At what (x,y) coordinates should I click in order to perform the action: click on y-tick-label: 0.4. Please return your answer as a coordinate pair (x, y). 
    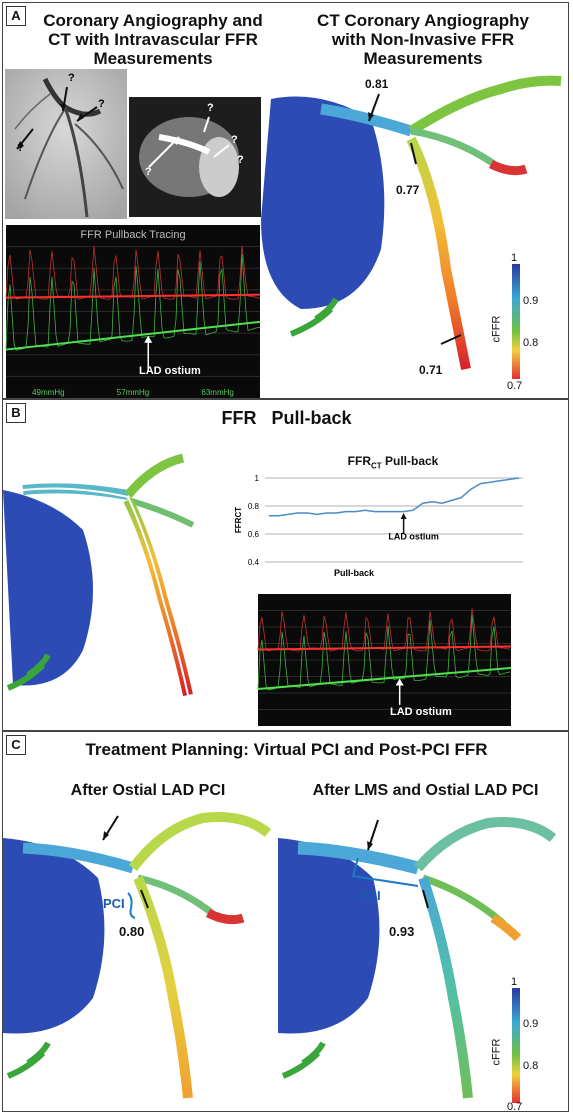
    Looking at the image, I should click on (254, 562).